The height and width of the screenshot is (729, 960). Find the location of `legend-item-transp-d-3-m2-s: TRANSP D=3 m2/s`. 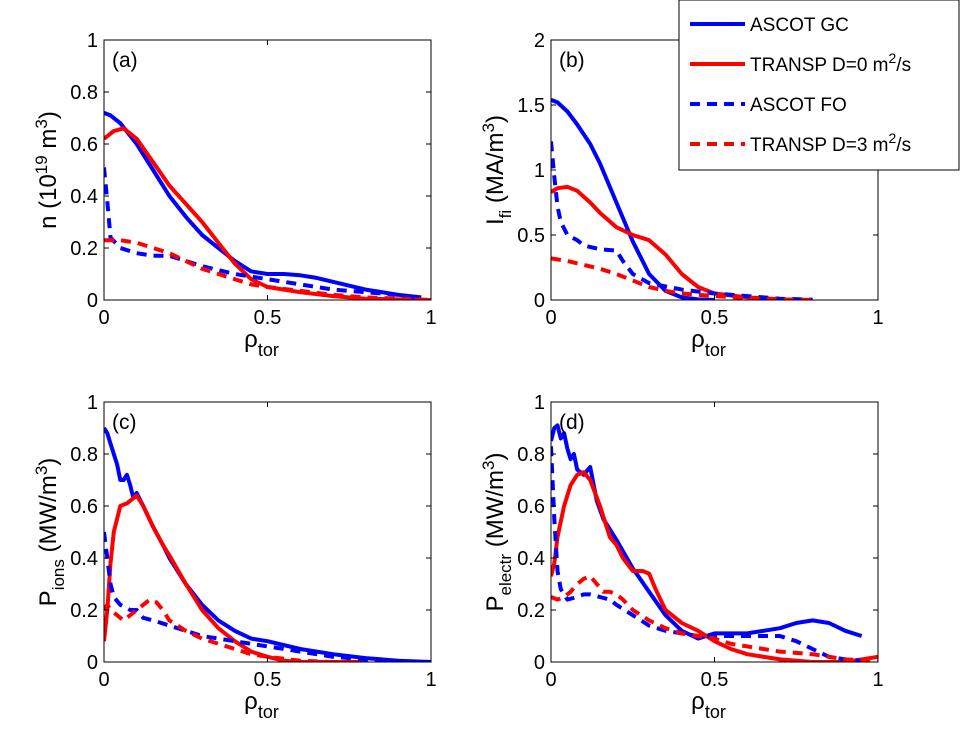

legend-item-transp-d-3-m2-s: TRANSP D=3 m2/s is located at coordinates (800, 143).